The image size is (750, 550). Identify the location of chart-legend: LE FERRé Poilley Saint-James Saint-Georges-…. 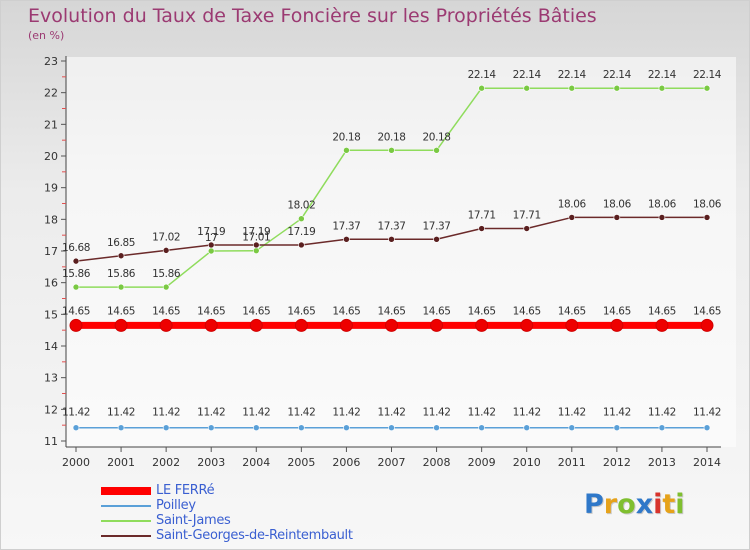
(261, 513).